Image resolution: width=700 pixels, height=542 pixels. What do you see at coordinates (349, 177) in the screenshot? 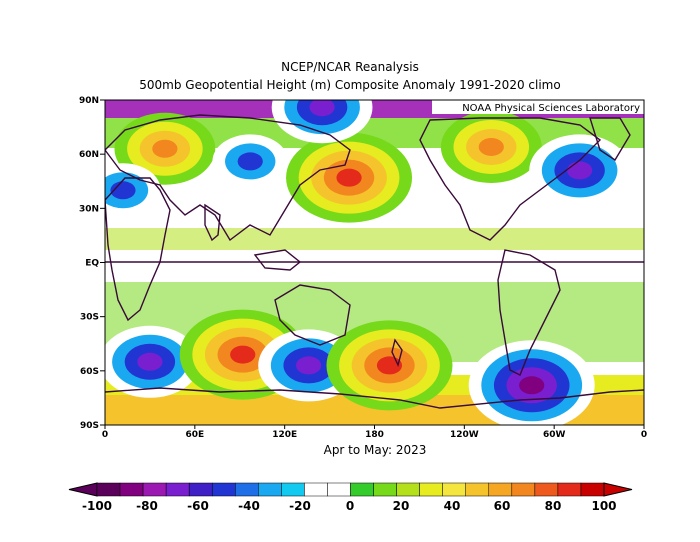
I see `anomaly-kamchatka-high` at bounding box center [349, 177].